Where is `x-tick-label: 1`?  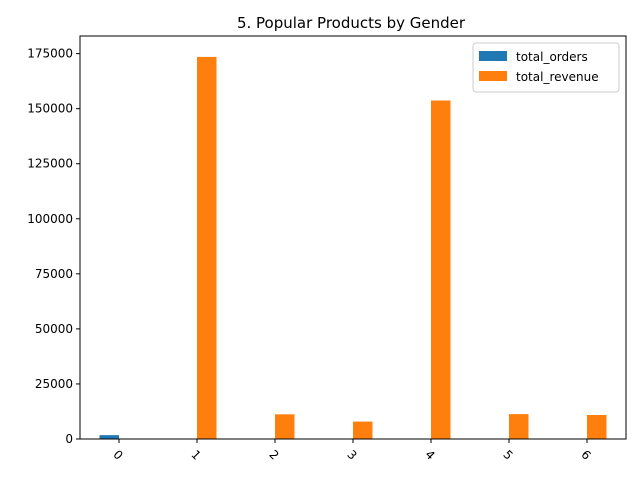 x-tick-label: 1 is located at coordinates (195, 454).